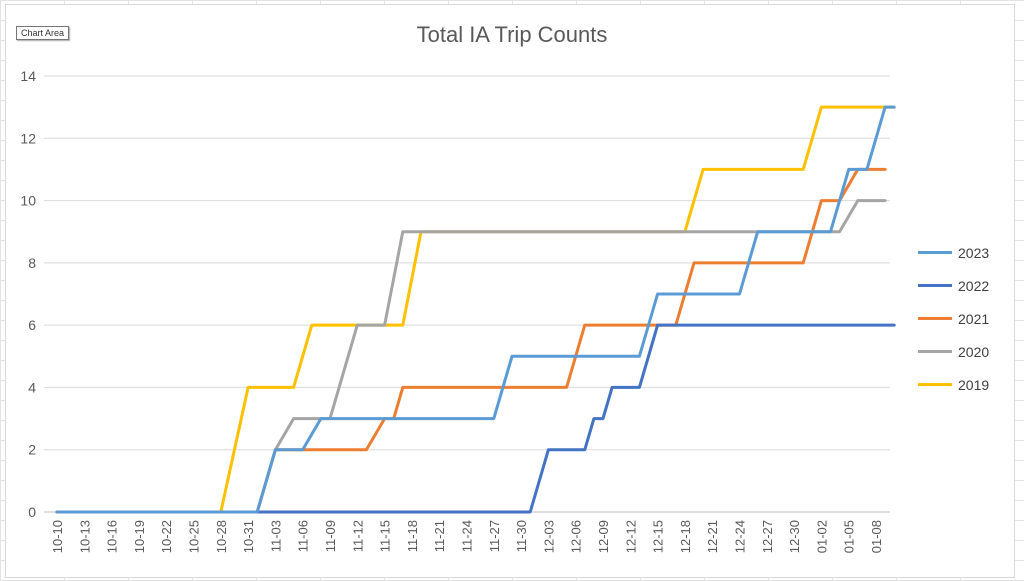  Describe the element at coordinates (794, 536) in the screenshot. I see `x-tick-label: 12-30` at that location.